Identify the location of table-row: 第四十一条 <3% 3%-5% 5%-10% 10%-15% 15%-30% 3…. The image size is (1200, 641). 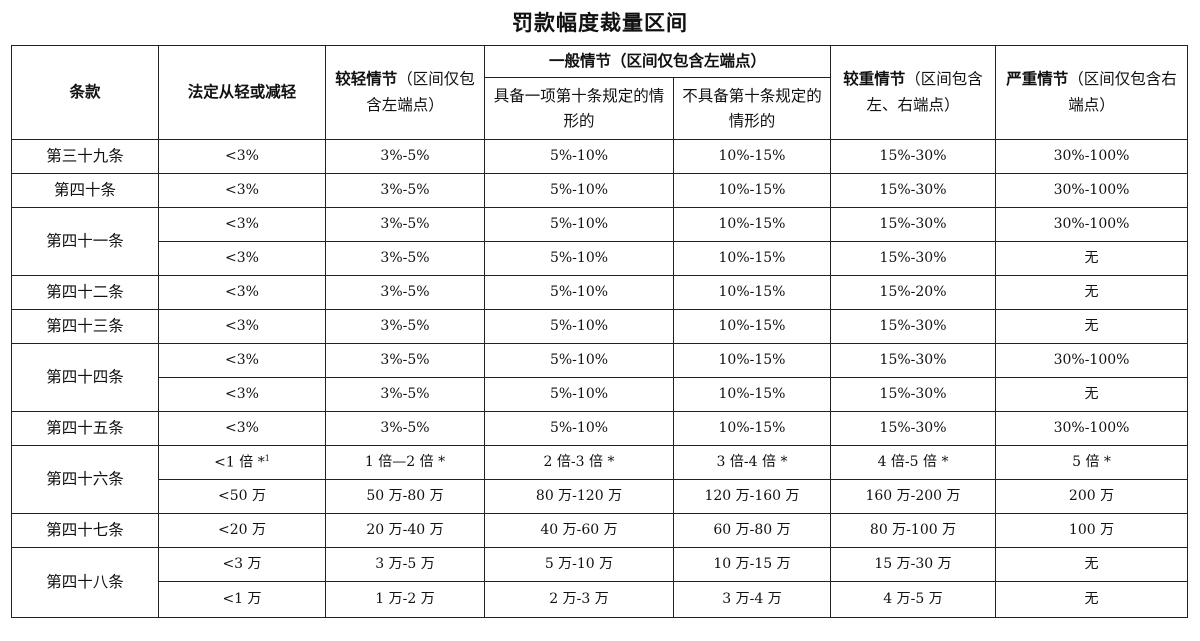
(600, 241).